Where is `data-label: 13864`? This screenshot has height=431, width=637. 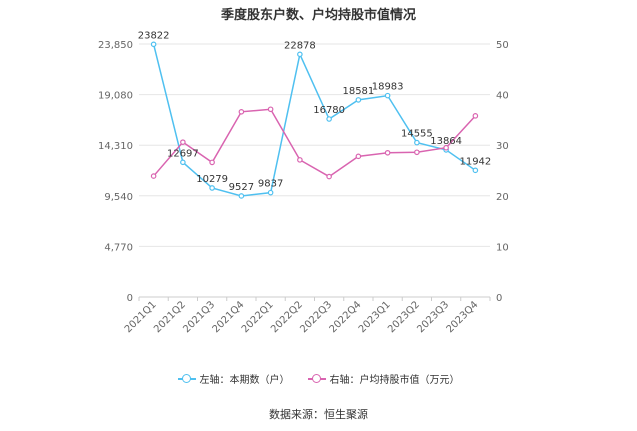
data-label: 13864 is located at coordinates (446, 141).